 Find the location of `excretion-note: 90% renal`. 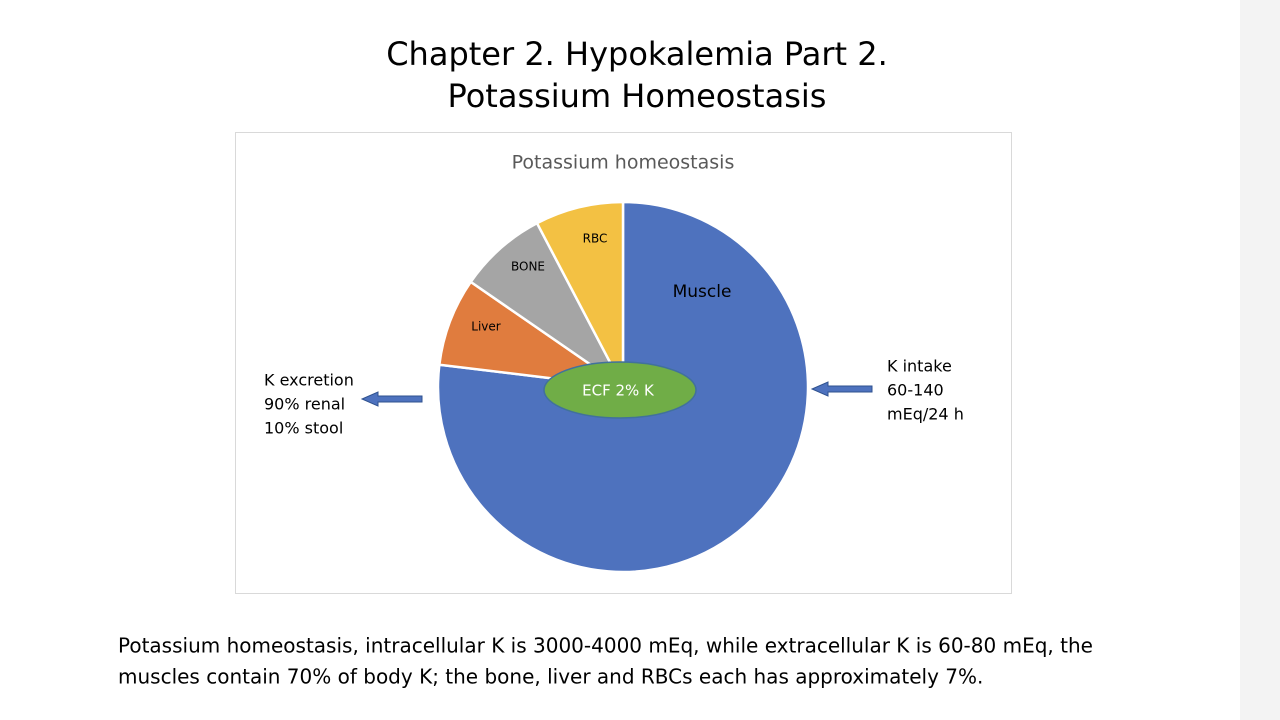

excretion-note: 90% renal is located at coordinates (304, 404).